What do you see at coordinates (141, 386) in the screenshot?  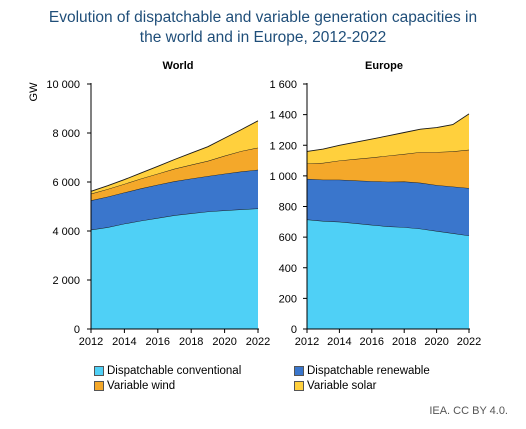 I see `legend-label-variable-wind: Variable wind` at bounding box center [141, 386].